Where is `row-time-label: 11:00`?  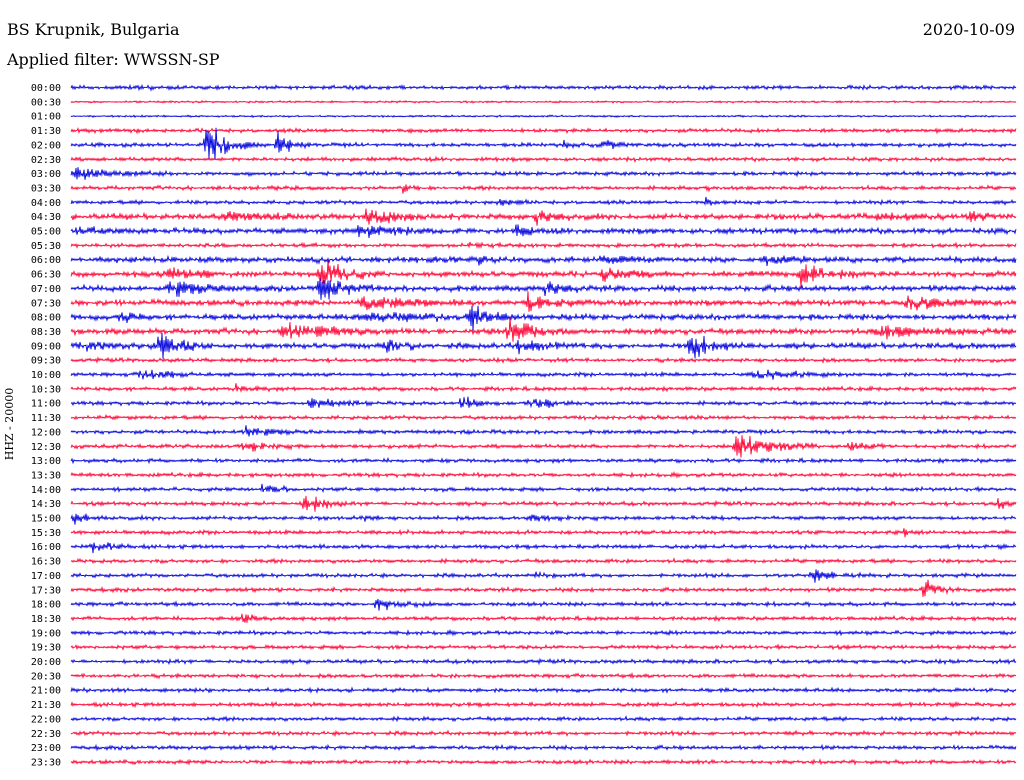
row-time-label: 11:00 is located at coordinates (46, 404).